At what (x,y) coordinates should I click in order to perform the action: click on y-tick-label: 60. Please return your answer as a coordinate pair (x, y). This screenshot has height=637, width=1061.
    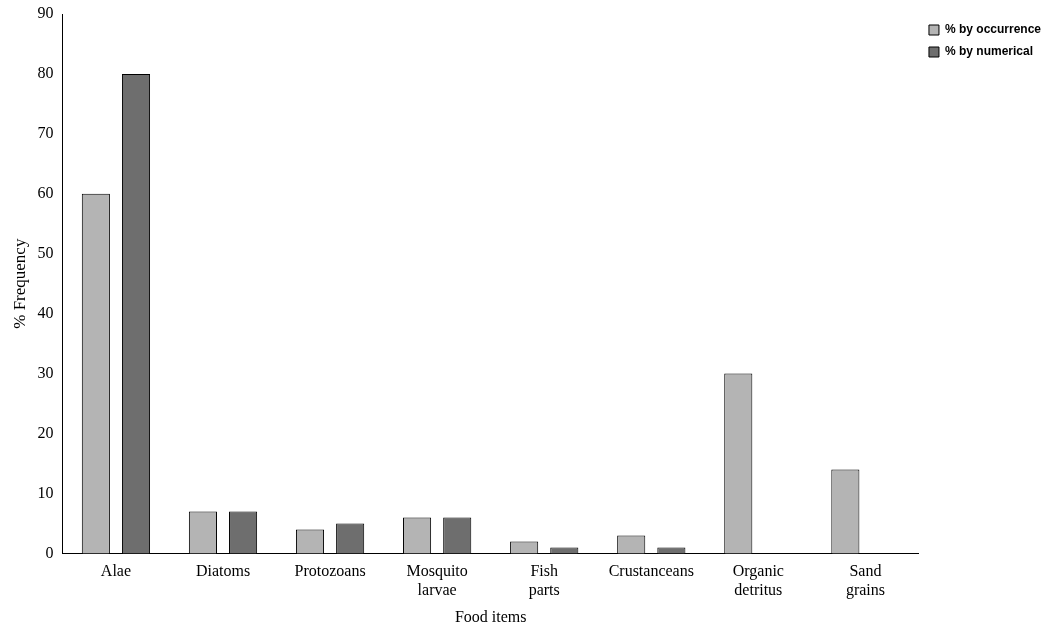
    Looking at the image, I should click on (45, 192).